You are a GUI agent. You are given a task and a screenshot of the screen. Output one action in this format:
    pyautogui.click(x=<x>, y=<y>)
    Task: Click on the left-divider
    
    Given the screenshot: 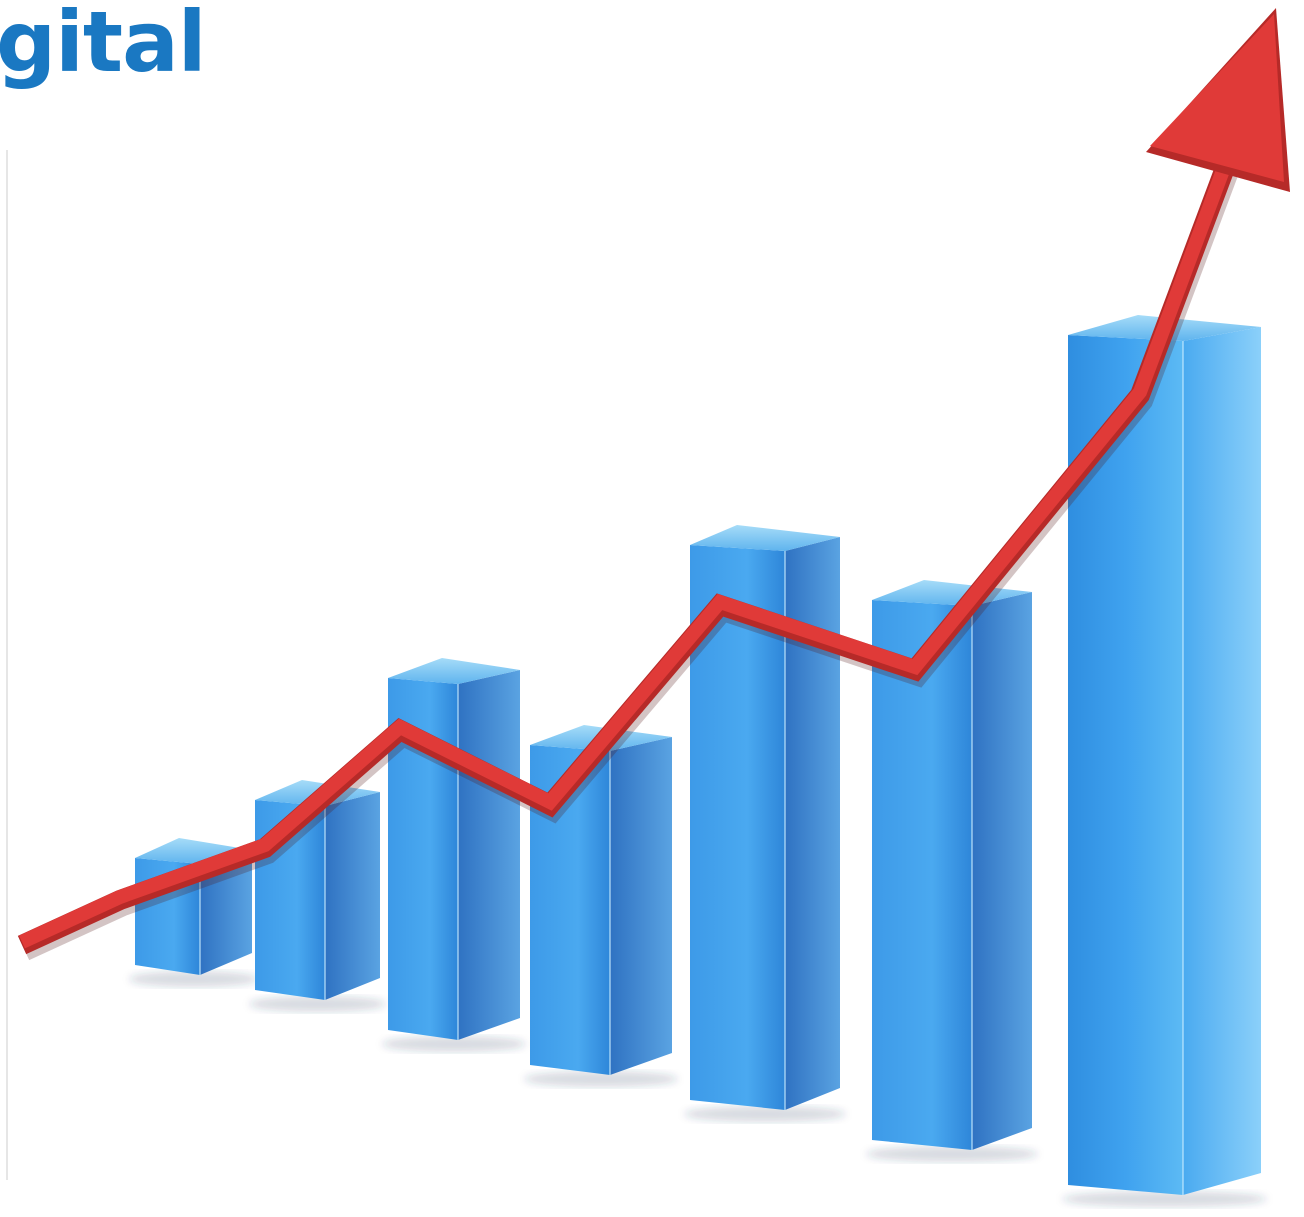 What is the action you would take?
    pyautogui.click(x=7, y=665)
    